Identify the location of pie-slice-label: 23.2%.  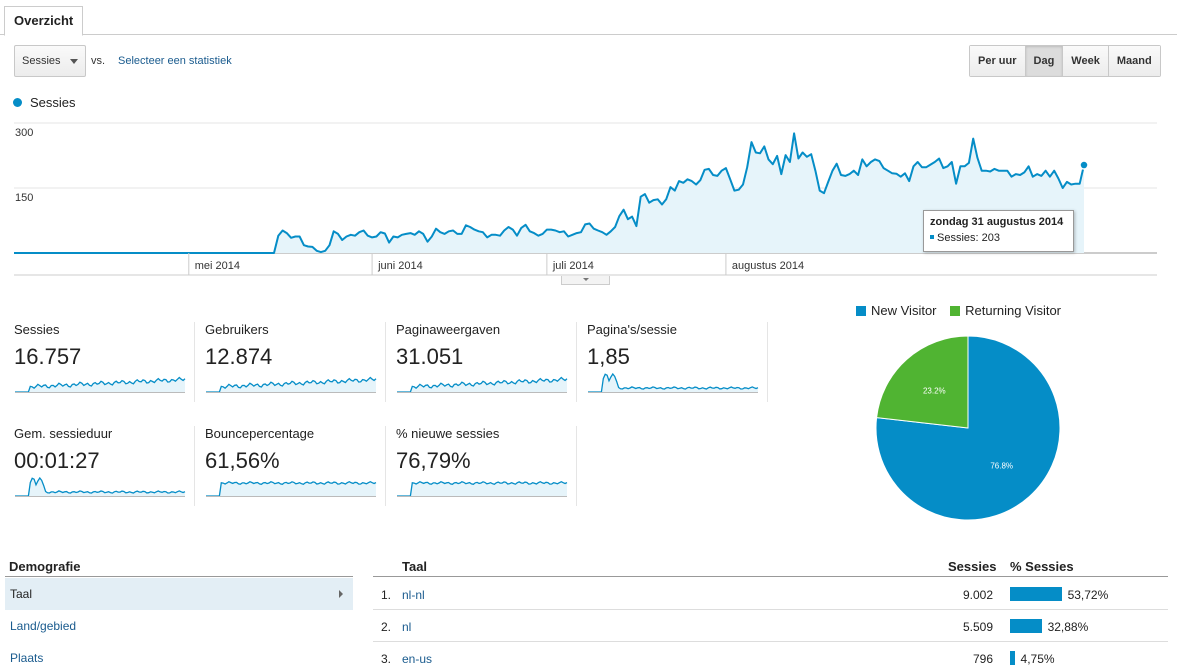
(934, 390).